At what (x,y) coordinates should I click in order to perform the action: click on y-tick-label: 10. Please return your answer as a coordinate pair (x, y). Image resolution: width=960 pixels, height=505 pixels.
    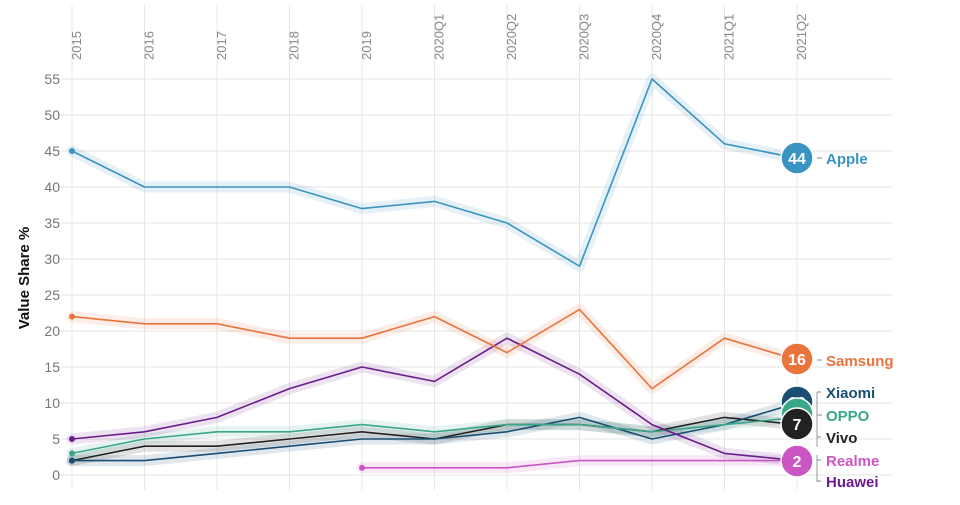
    Looking at the image, I should click on (52, 403).